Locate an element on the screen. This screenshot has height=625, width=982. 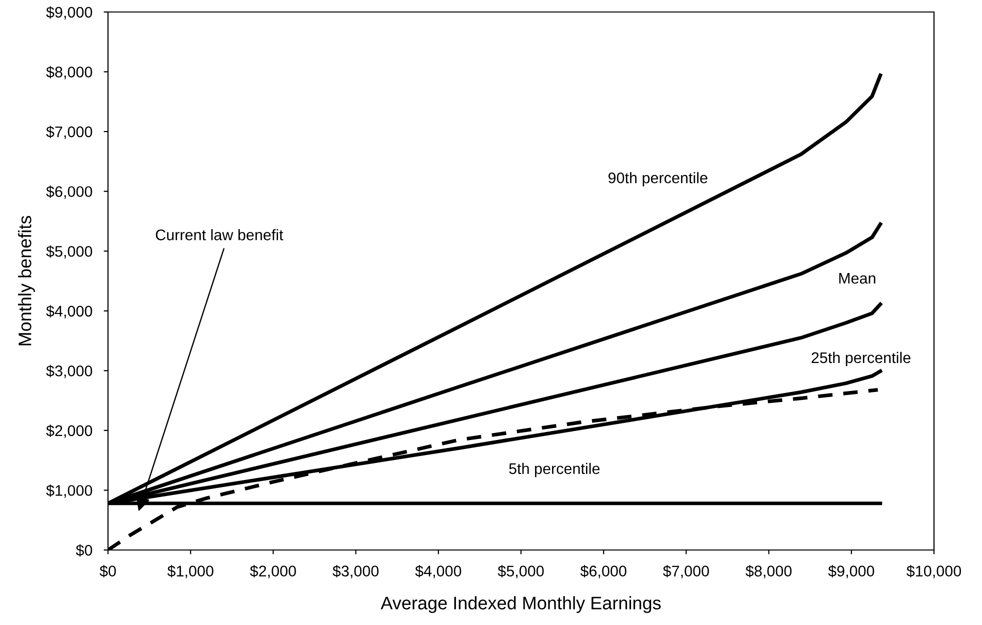
x-tick-label: $6,000 is located at coordinates (603, 571).